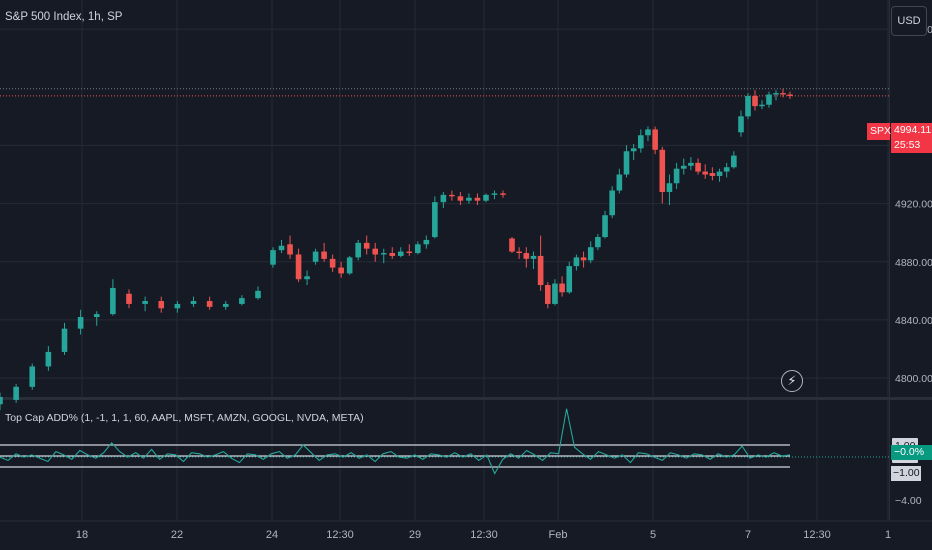 Image resolution: width=932 pixels, height=550 pixels. What do you see at coordinates (913, 263) in the screenshot?
I see `price-tick-label: 4880.00` at bounding box center [913, 263].